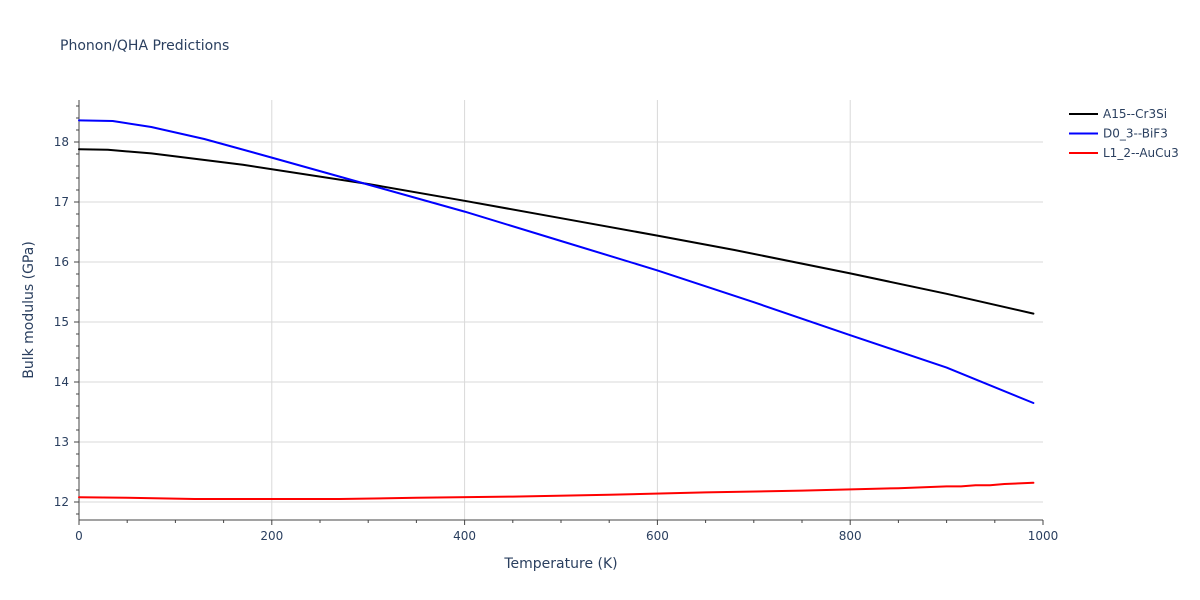 This screenshot has width=1200, height=600. What do you see at coordinates (1135, 114) in the screenshot?
I see `legend-label: A15--Cr3Si` at bounding box center [1135, 114].